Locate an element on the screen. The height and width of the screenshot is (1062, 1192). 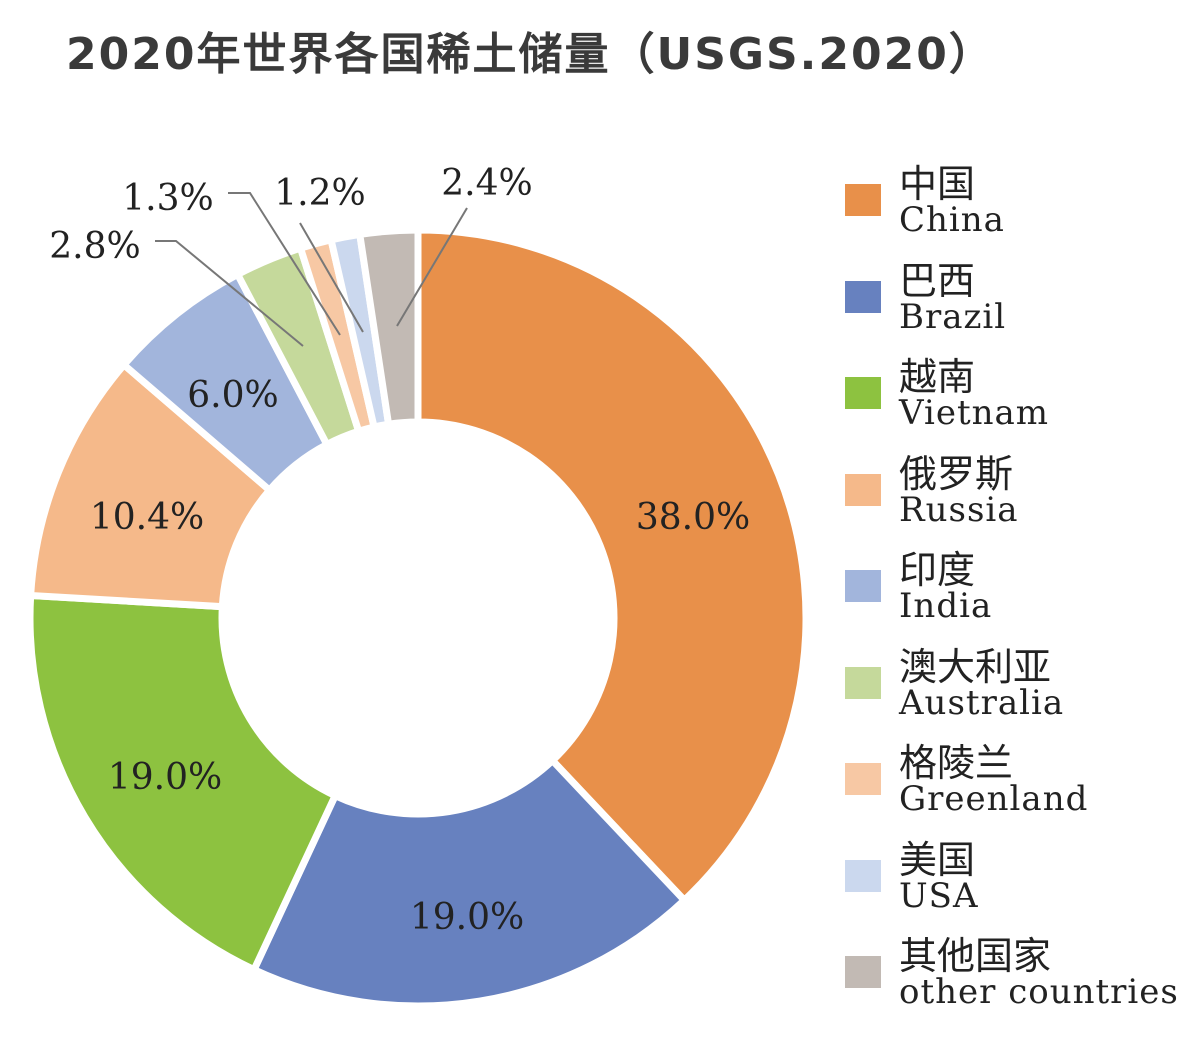
chart-title: 2020年世界各国稀土储量（USGS.2020） is located at coordinates (530, 54).